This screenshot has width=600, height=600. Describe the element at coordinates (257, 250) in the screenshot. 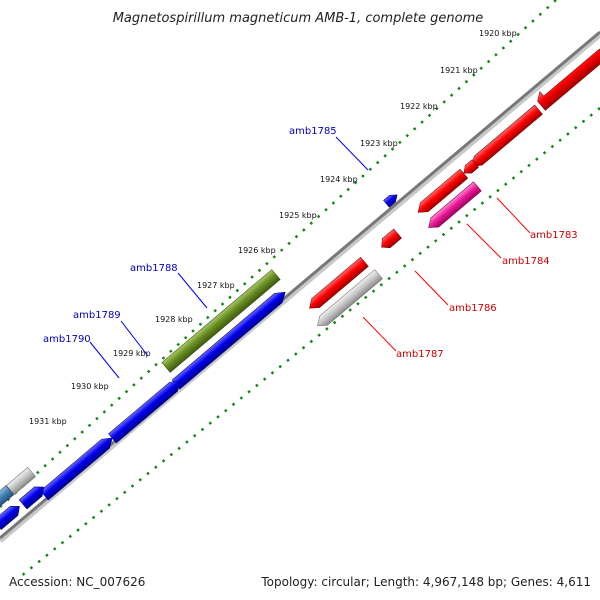

I see `kbp-label: 1926 kbp` at that location.